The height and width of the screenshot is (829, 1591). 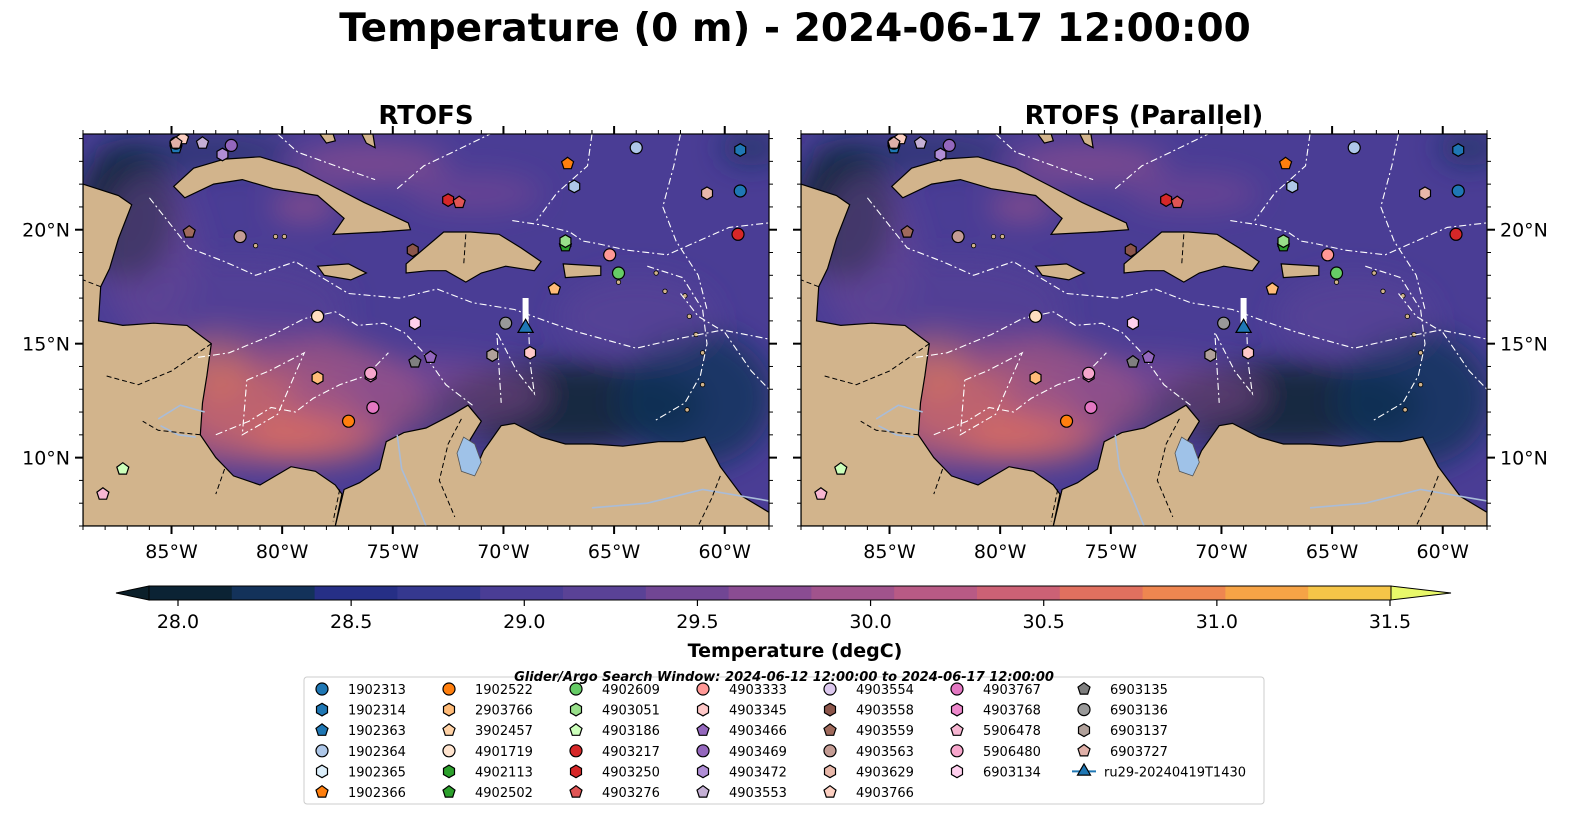 What do you see at coordinates (1443, 552) in the screenshot?
I see `x-tick-label: 60°W` at bounding box center [1443, 552].